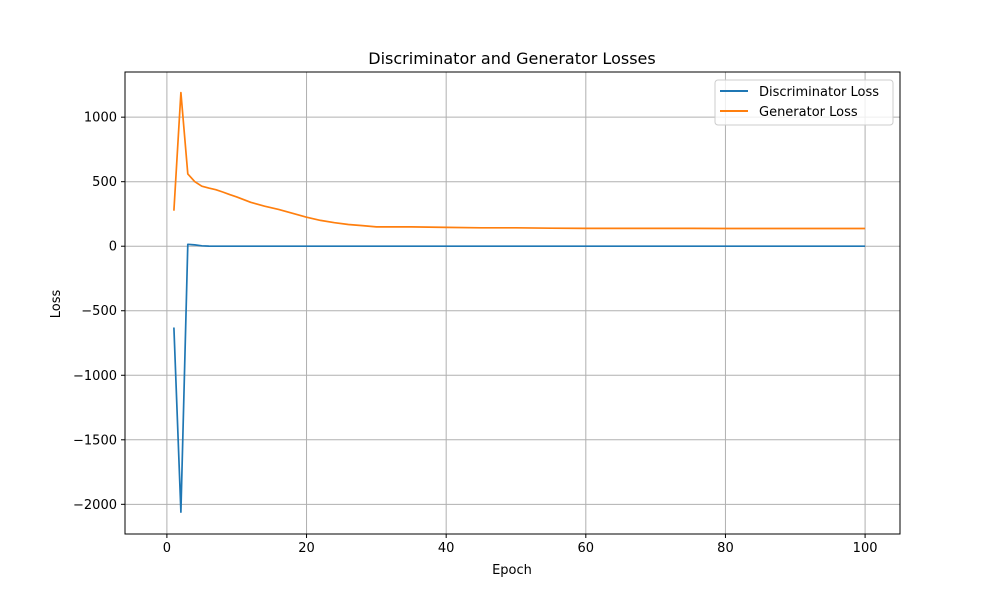 The height and width of the screenshot is (604, 1000). Describe the element at coordinates (99, 311) in the screenshot. I see `y-tick-label: −500` at that location.